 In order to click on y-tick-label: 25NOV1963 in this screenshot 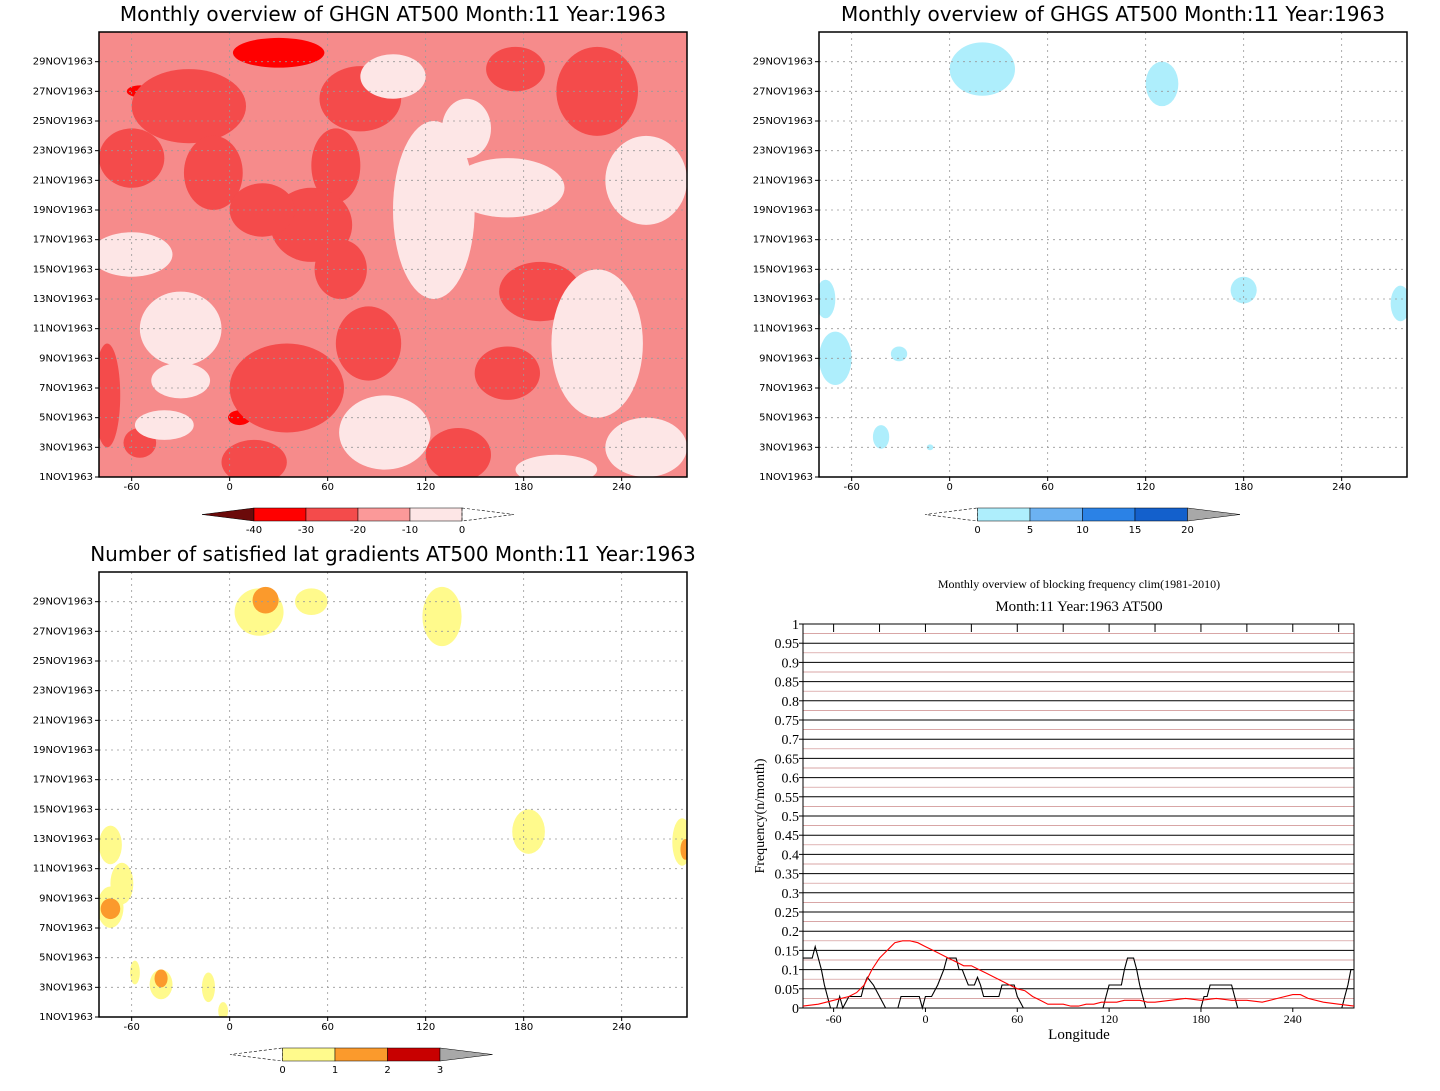, I will do `click(63, 661)`.